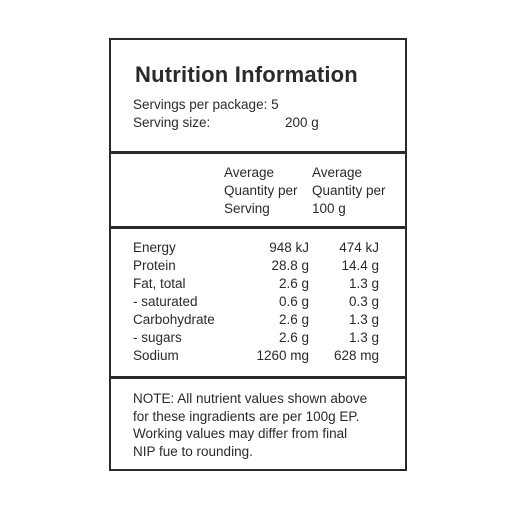 The height and width of the screenshot is (510, 510). Describe the element at coordinates (293, 301) in the screenshot. I see `nutrient-per-serving: 0.6 g` at that location.